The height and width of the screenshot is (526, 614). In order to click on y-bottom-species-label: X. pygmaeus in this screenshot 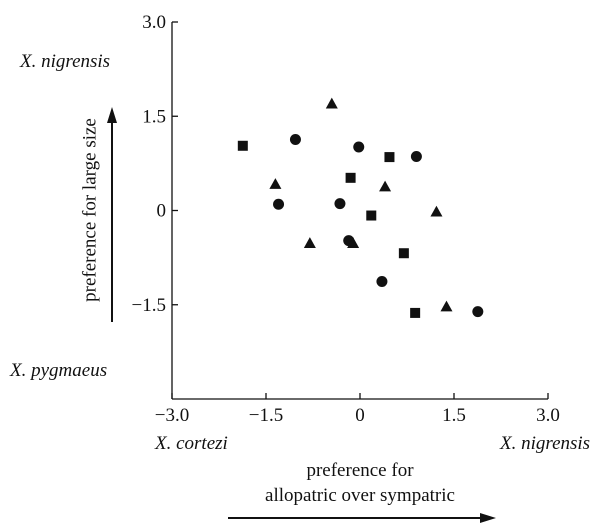, I will do `click(59, 370)`.